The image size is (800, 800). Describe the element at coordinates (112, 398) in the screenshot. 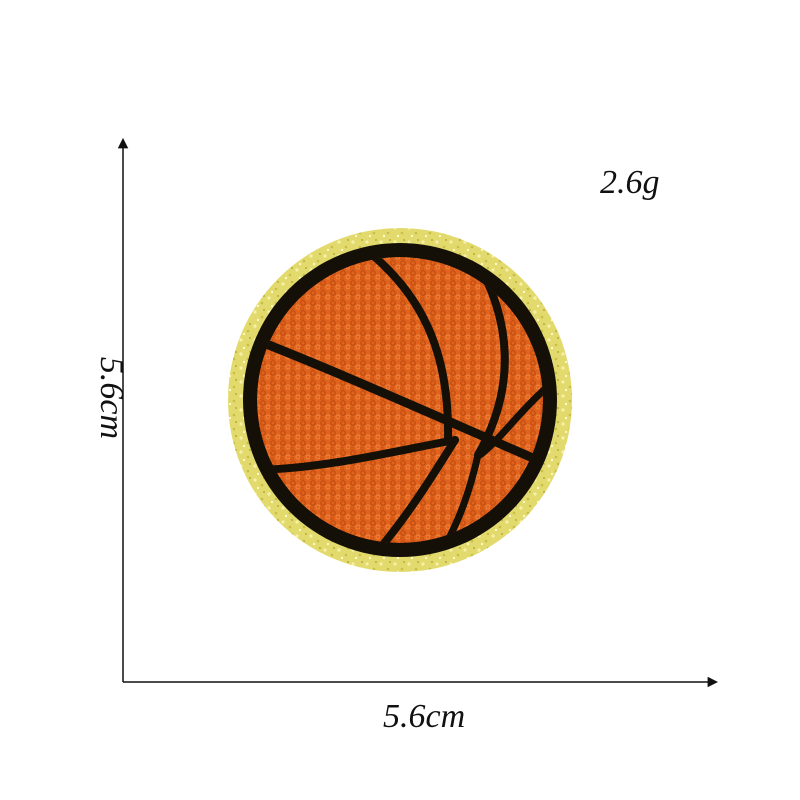

I see `height-label: 5.6cm` at that location.